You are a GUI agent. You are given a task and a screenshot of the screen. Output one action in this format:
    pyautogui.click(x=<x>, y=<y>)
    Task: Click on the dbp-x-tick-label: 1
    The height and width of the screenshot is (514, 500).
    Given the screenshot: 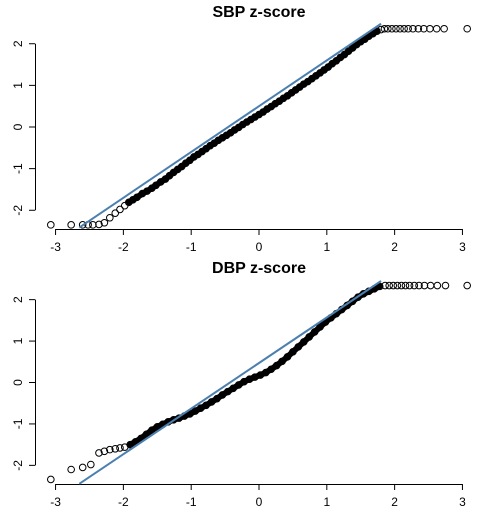 What is the action you would take?
    pyautogui.click(x=326, y=502)
    